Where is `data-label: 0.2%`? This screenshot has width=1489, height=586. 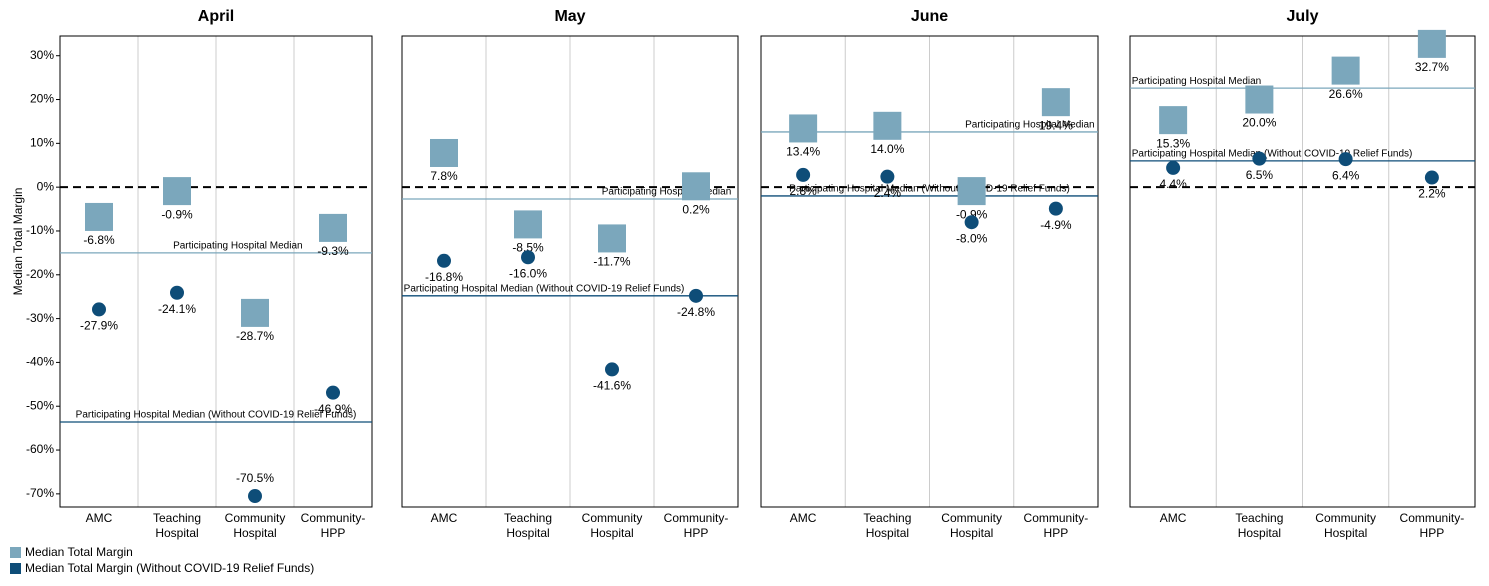
data-label: 0.2% is located at coordinates (696, 209).